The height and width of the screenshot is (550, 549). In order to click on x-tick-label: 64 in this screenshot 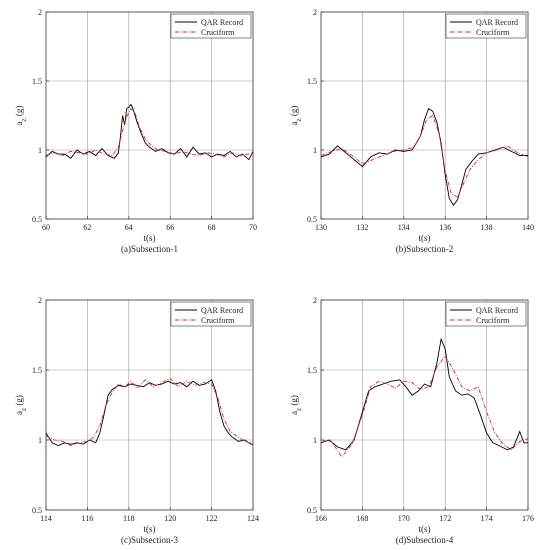, I will do `click(129, 227)`.